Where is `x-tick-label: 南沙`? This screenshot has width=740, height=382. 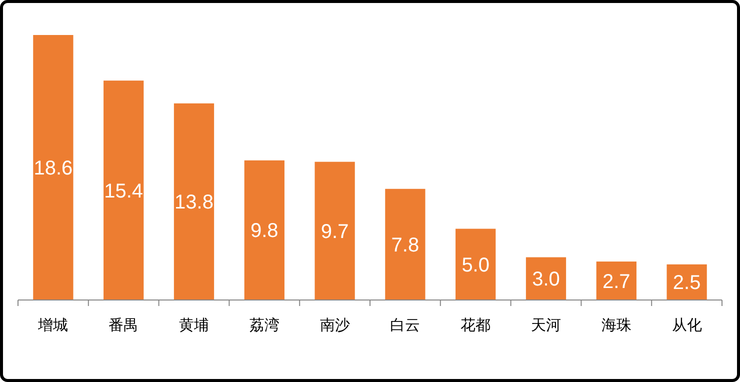
x-tick-label: 南沙 is located at coordinates (335, 325).